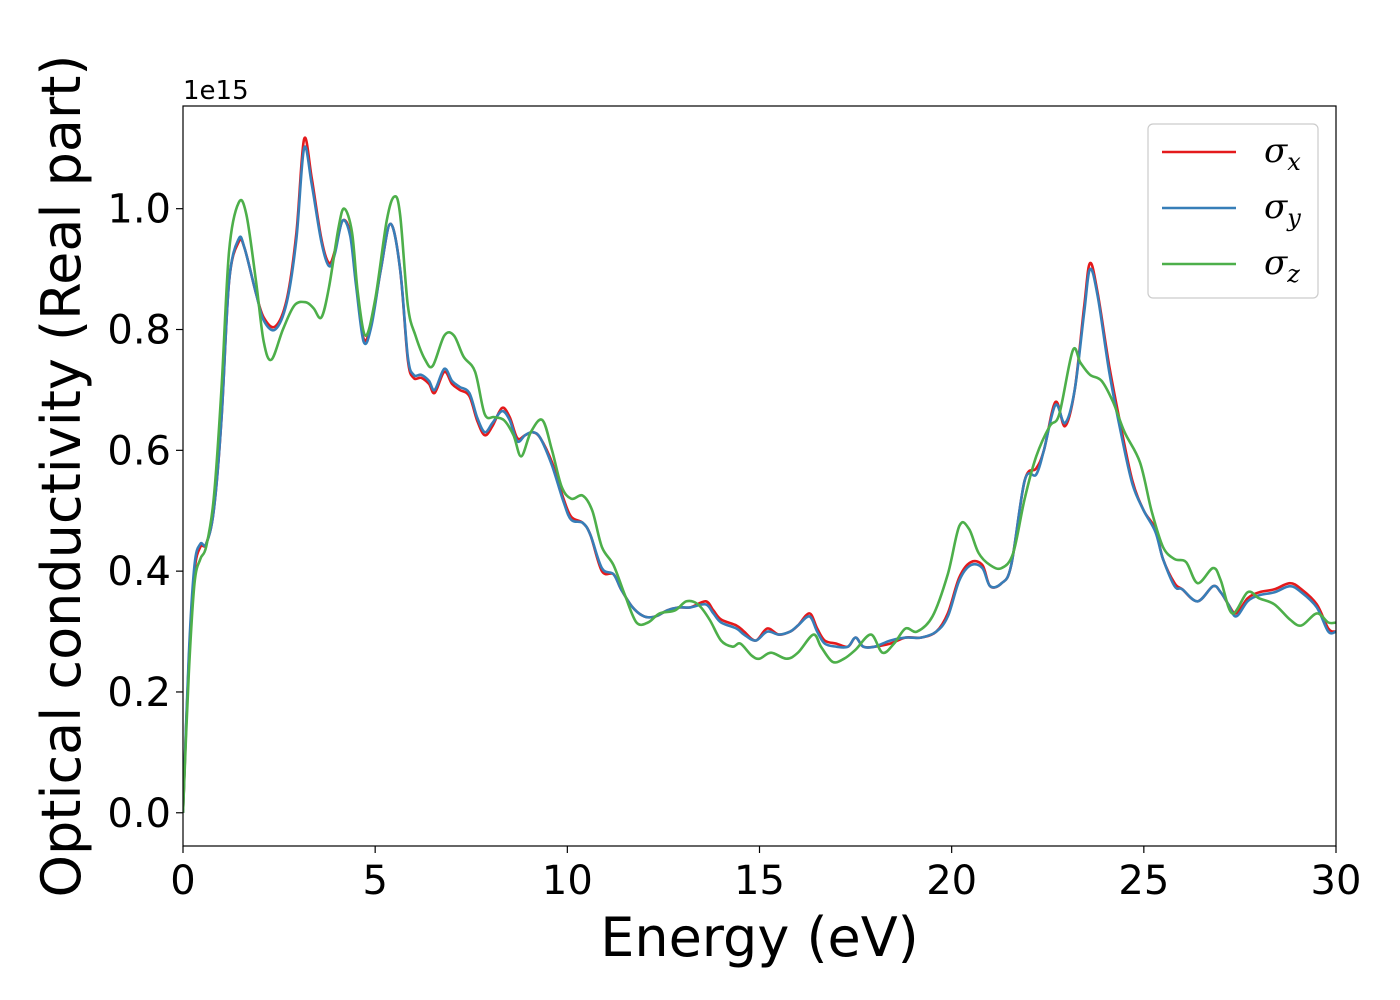 The height and width of the screenshot is (1000, 1400). What do you see at coordinates (1282, 265) in the screenshot?
I see `legend-label-sigma-z: σz` at bounding box center [1282, 265].